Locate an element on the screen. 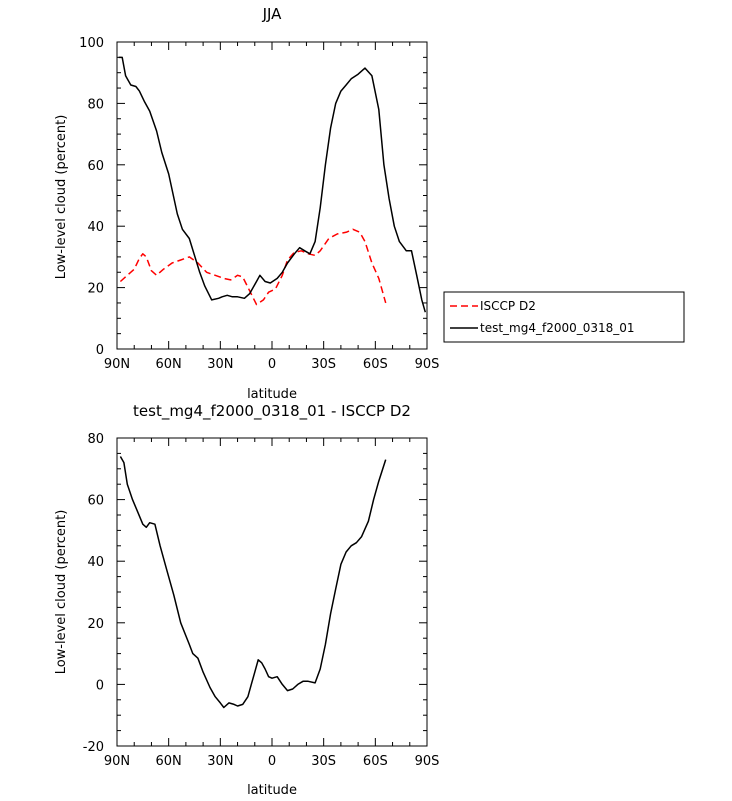 The width and height of the screenshot is (732, 801). lower-plot-x-axis-title: latitude is located at coordinates (272, 790).